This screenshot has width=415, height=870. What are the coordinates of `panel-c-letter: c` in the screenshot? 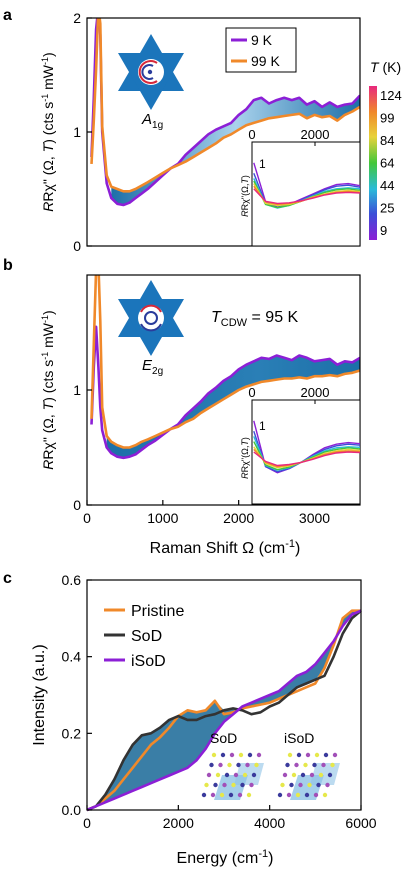 It's located at (7, 578).